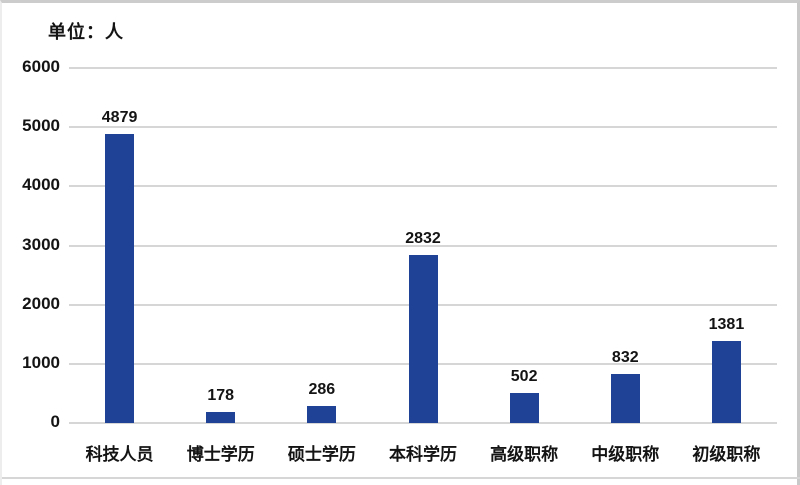 This screenshot has height=485, width=800. Describe the element at coordinates (41, 303) in the screenshot. I see `y-tick-label: 2000` at that location.